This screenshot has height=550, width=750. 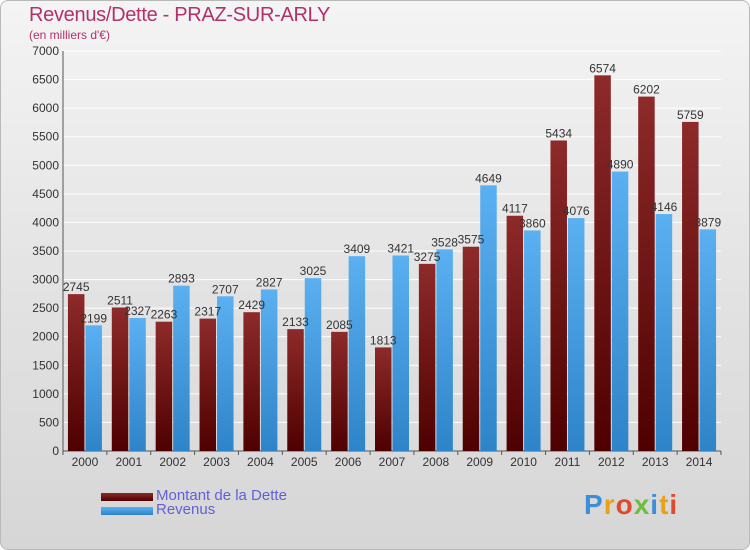 What do you see at coordinates (400, 249) in the screenshot?
I see `data-label: 3421` at bounding box center [400, 249].